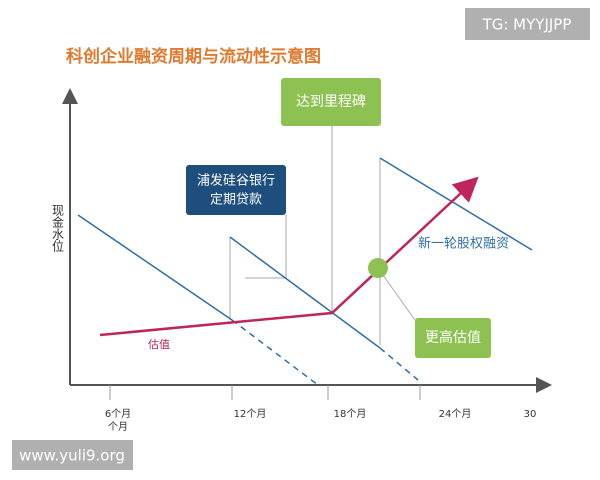 This screenshot has width=600, height=480. I want to click on milestone-dot, so click(378, 268).